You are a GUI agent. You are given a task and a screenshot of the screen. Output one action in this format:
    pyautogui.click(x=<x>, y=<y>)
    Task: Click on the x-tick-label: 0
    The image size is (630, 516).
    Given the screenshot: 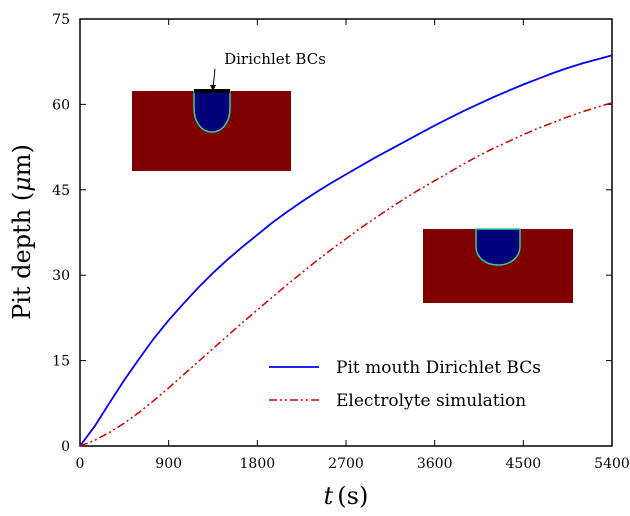 What is the action you would take?
    pyautogui.click(x=80, y=464)
    